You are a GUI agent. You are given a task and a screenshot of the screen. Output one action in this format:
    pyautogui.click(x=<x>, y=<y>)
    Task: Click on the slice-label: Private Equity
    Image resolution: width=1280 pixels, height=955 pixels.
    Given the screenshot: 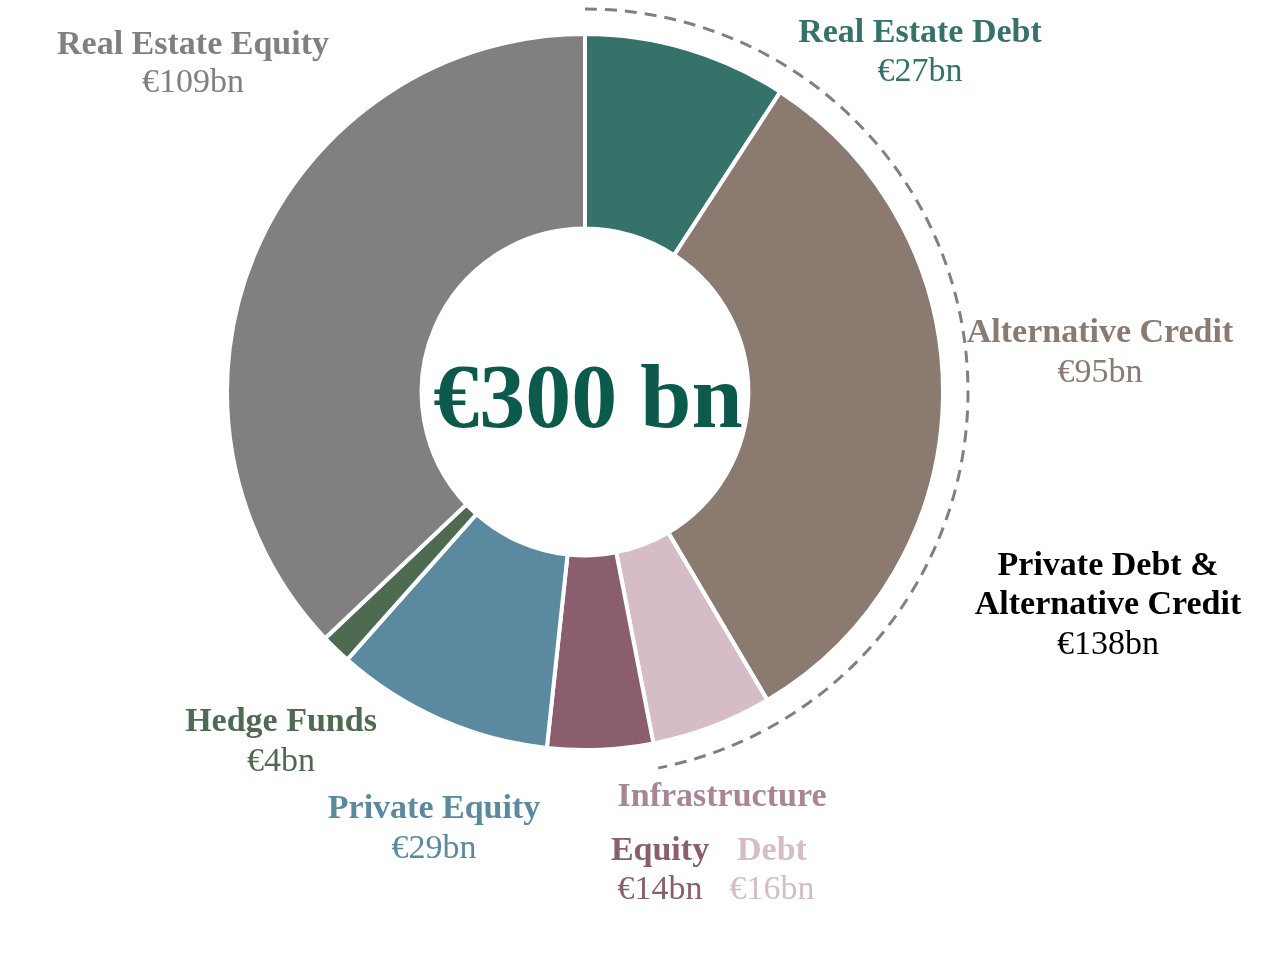 What is the action you would take?
    pyautogui.click(x=434, y=806)
    